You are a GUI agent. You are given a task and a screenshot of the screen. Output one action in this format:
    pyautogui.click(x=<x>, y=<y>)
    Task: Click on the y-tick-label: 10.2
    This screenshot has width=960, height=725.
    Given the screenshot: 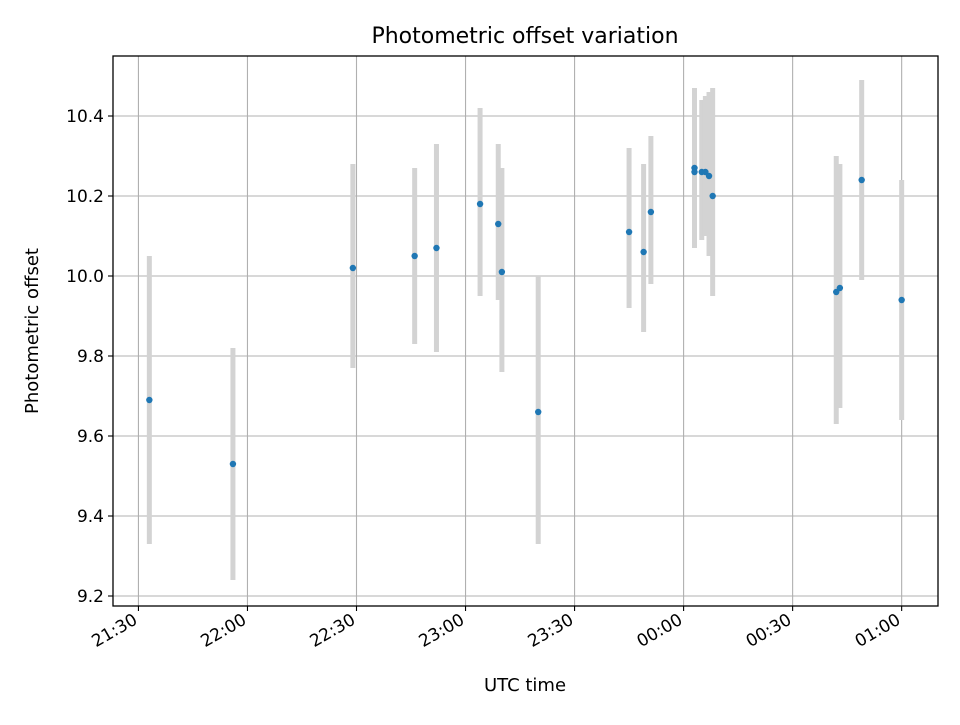 What is the action you would take?
    pyautogui.click(x=85, y=197)
    